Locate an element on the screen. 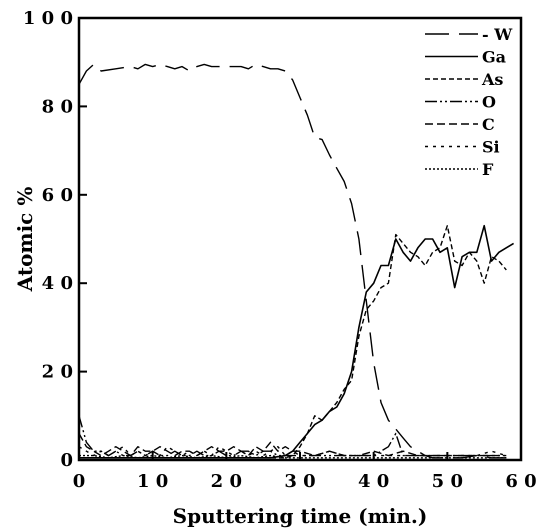 This screenshot has height=529, width=546. y-tick-label: 6 0 is located at coordinates (57, 195).